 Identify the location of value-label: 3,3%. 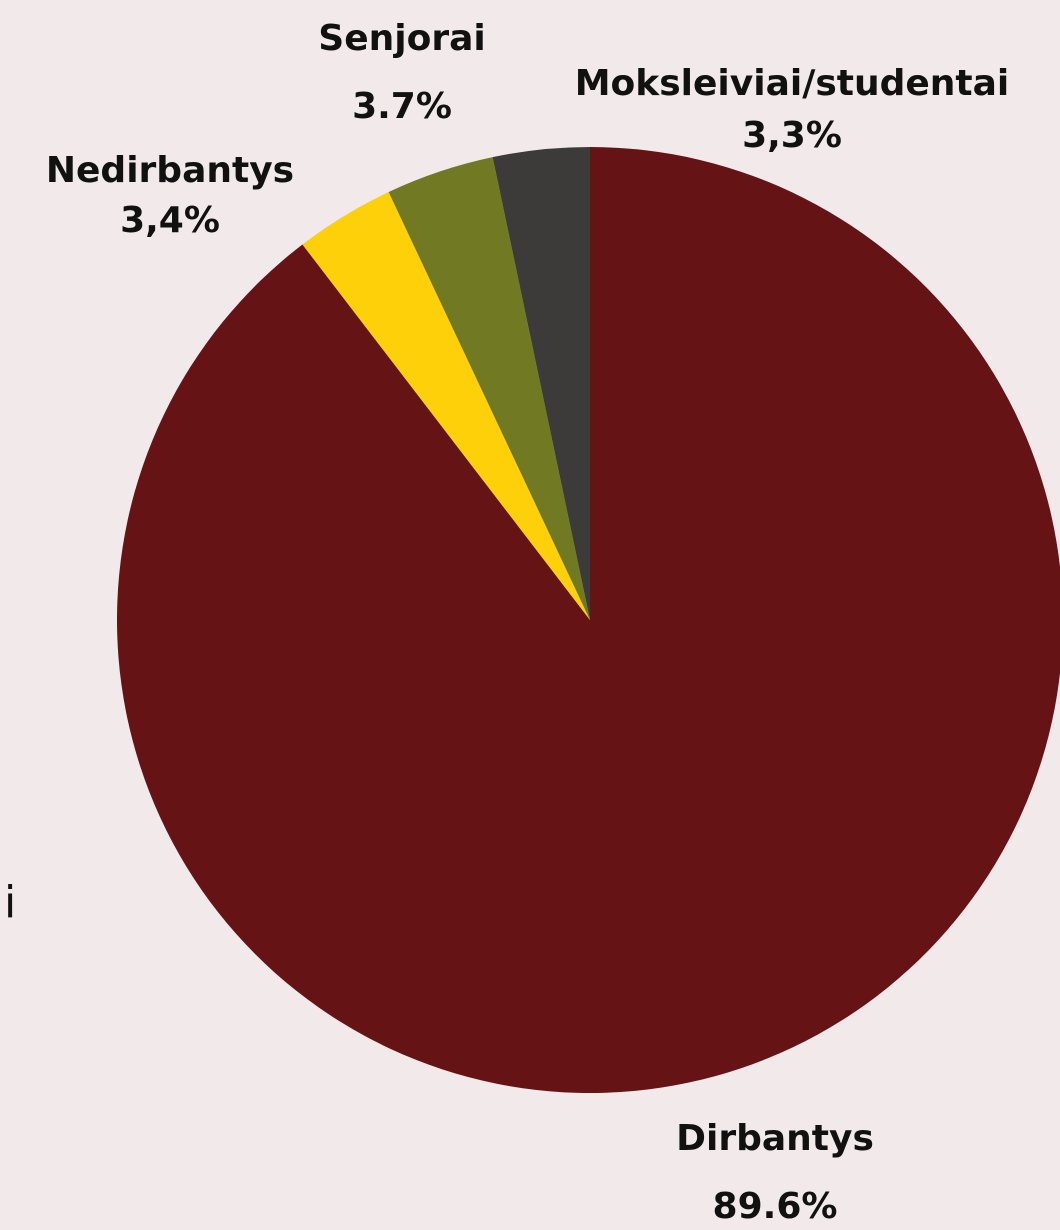
(792, 135).